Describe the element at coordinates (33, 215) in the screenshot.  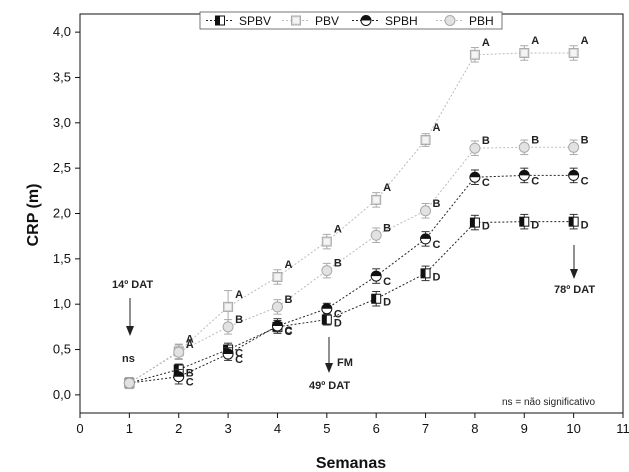
I see `y-axis-title: CRP (m)` at that location.